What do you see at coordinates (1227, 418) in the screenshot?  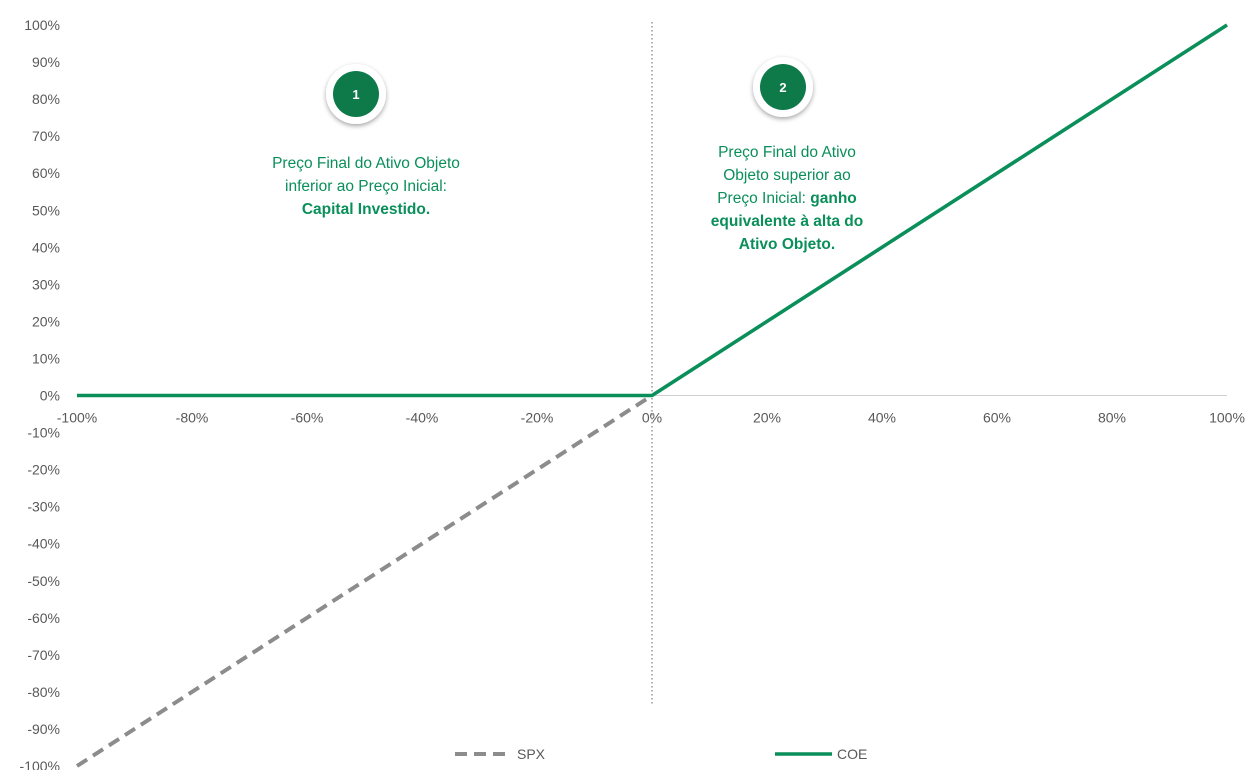 I see `x-tick-label: 100%` at bounding box center [1227, 418].